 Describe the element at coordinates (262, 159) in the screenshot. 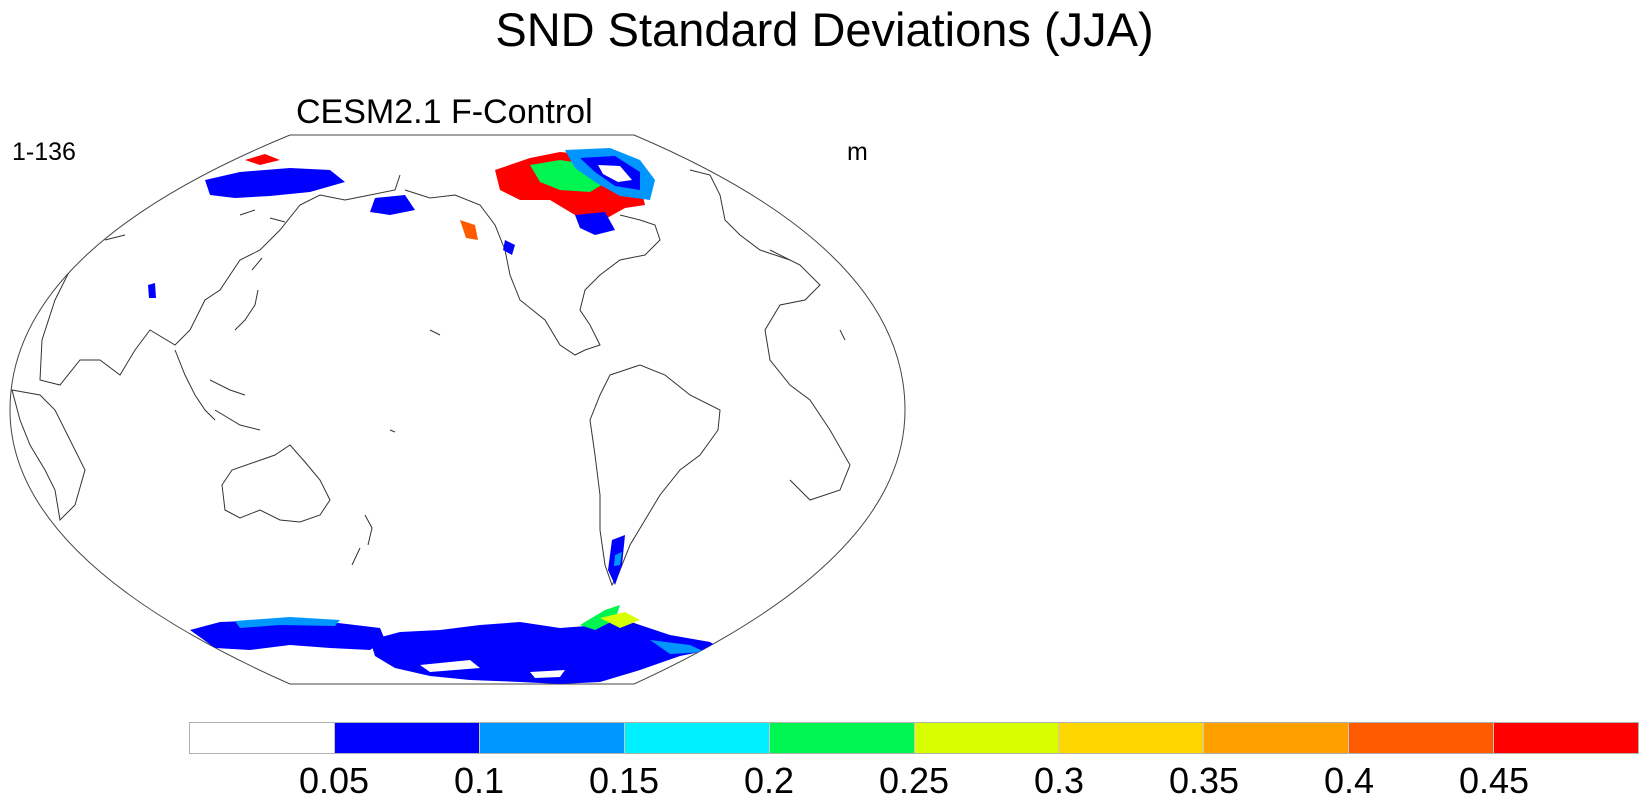

I see `snd-arctic-islands` at that location.